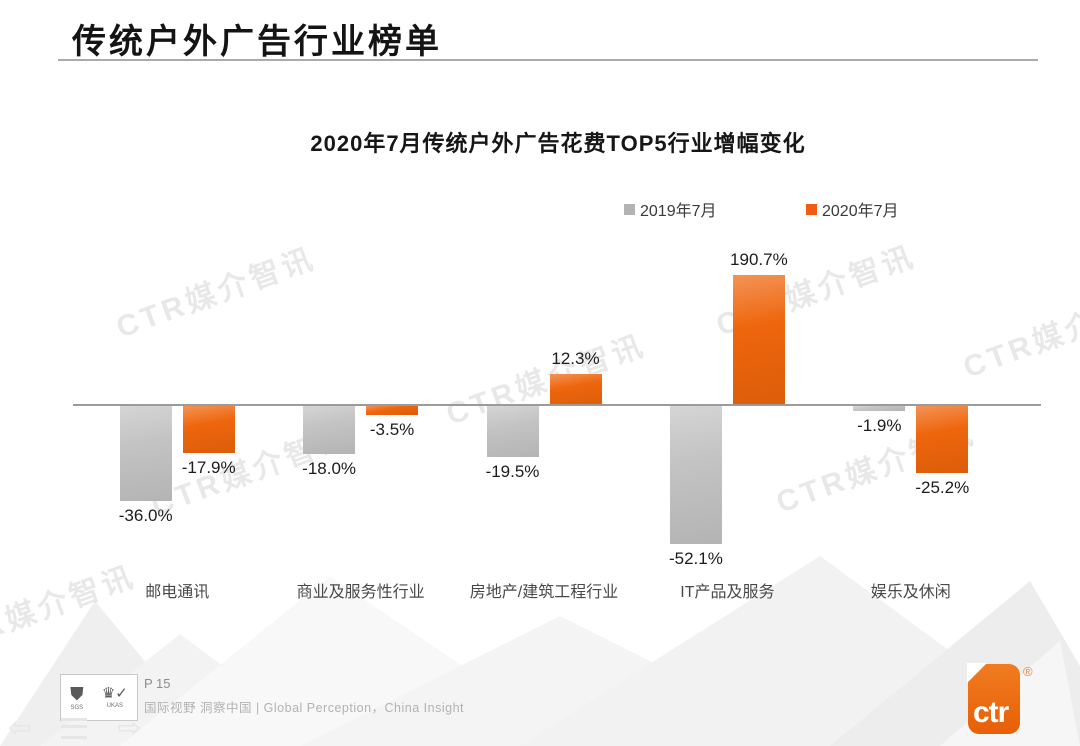 Image resolution: width=1080 pixels, height=746 pixels. What do you see at coordinates (544, 592) in the screenshot?
I see `category-label-房地产/建筑工程行业: 房地产/建筑工程行业` at bounding box center [544, 592].